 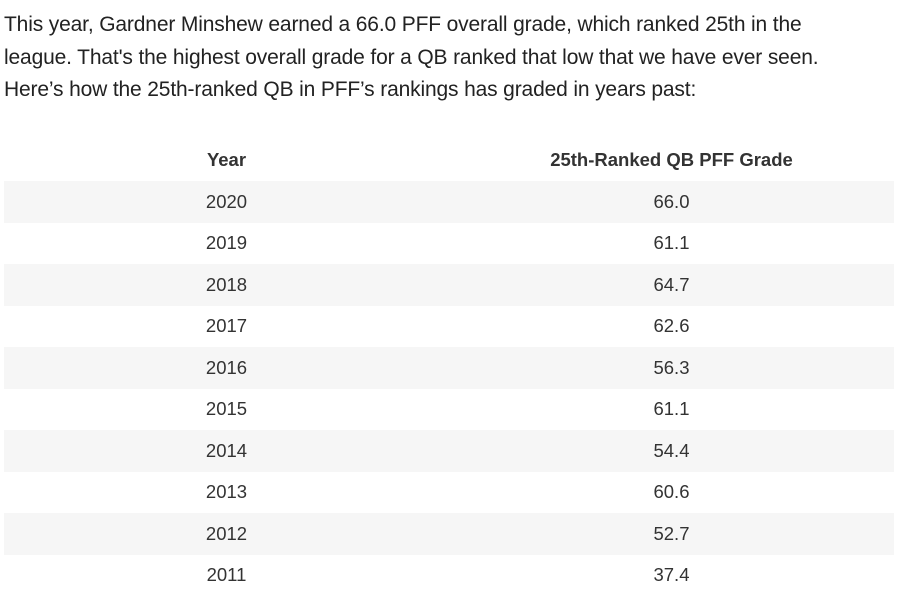 I want to click on table-row: 2013 60.6, so click(x=449, y=492).